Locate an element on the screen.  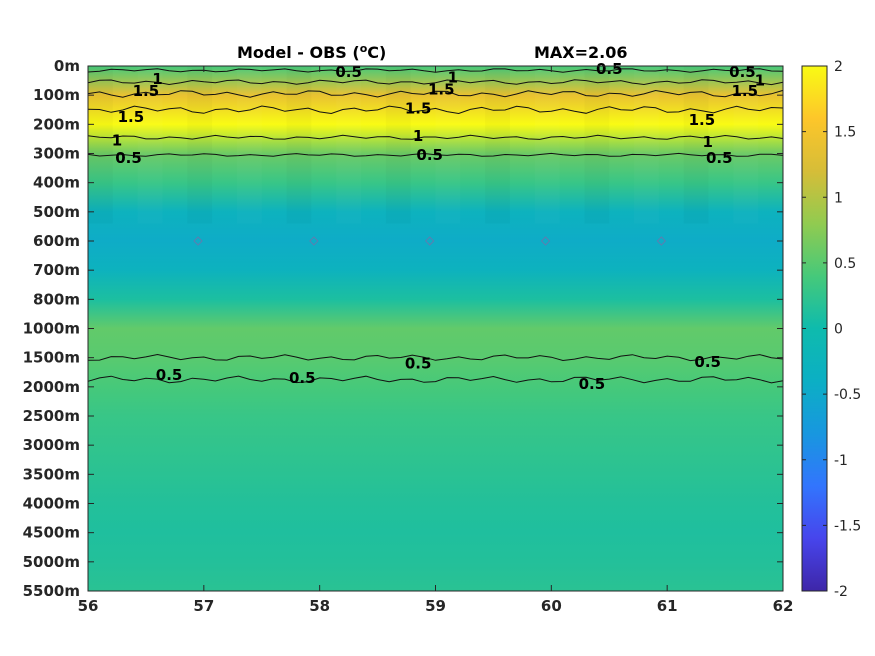
y-tick-label: 400m is located at coordinates (56, 183).